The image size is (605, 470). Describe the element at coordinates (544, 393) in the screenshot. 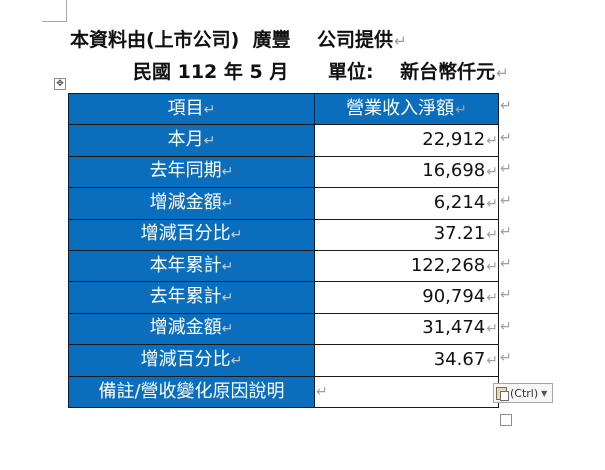

I see `chevron-down-icon: ▼` at that location.